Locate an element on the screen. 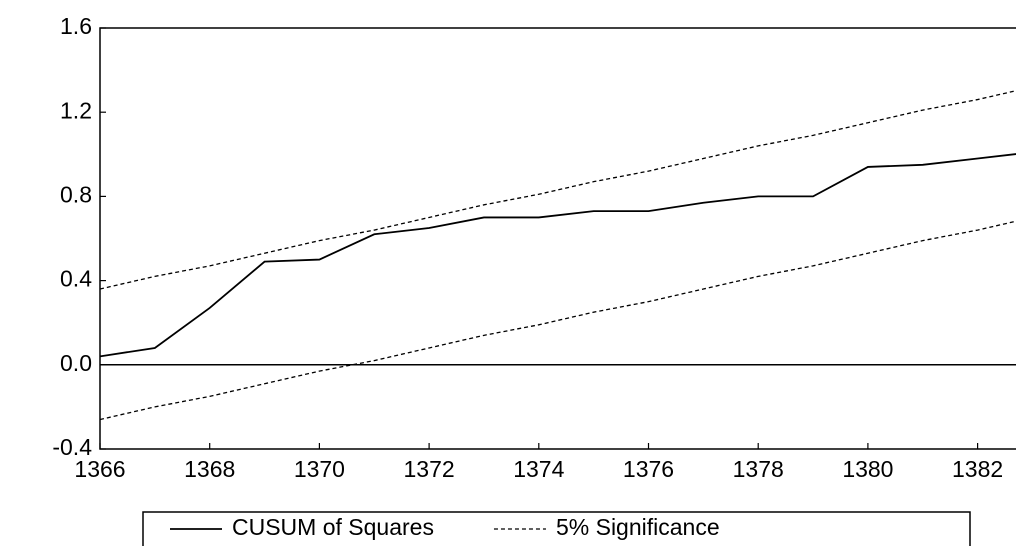 The image size is (1016, 546). y-tick-label: 0.8 is located at coordinates (76, 194).